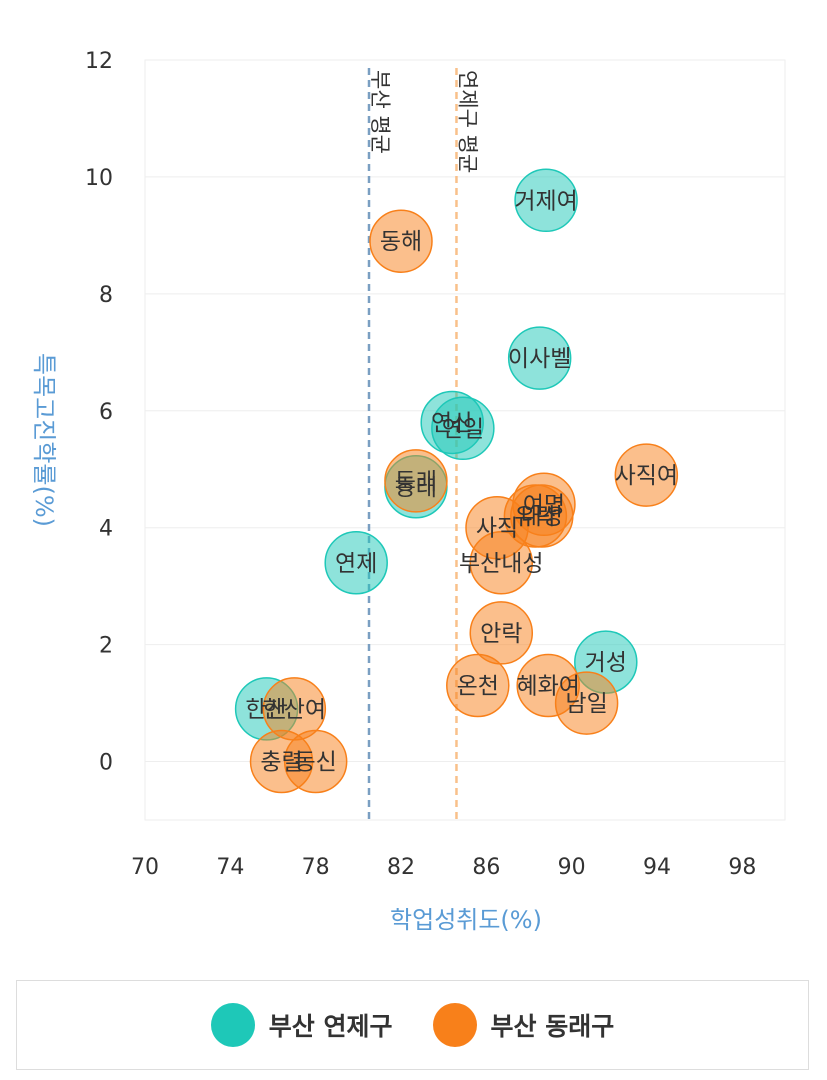 Image resolution: width=827 pixels, height=1080 pixels. Describe the element at coordinates (106, 295) in the screenshot. I see `y-tick-label-8: 8` at that location.